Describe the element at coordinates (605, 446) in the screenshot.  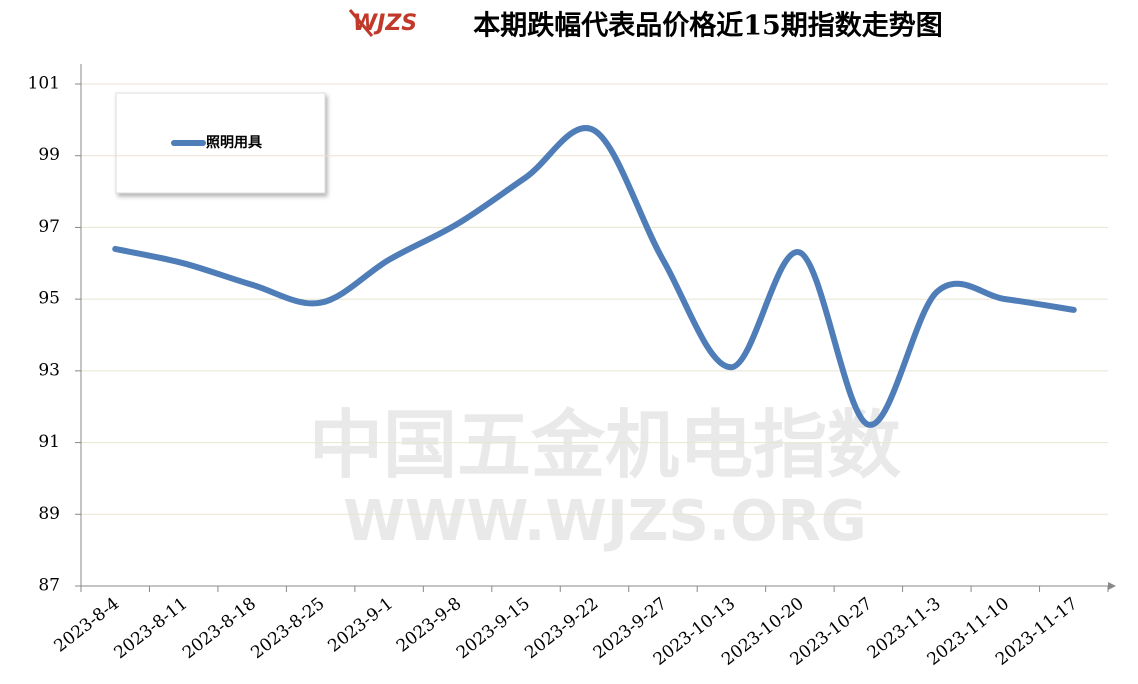
I see `watermark-text: 中国五金机电指数` at that location.